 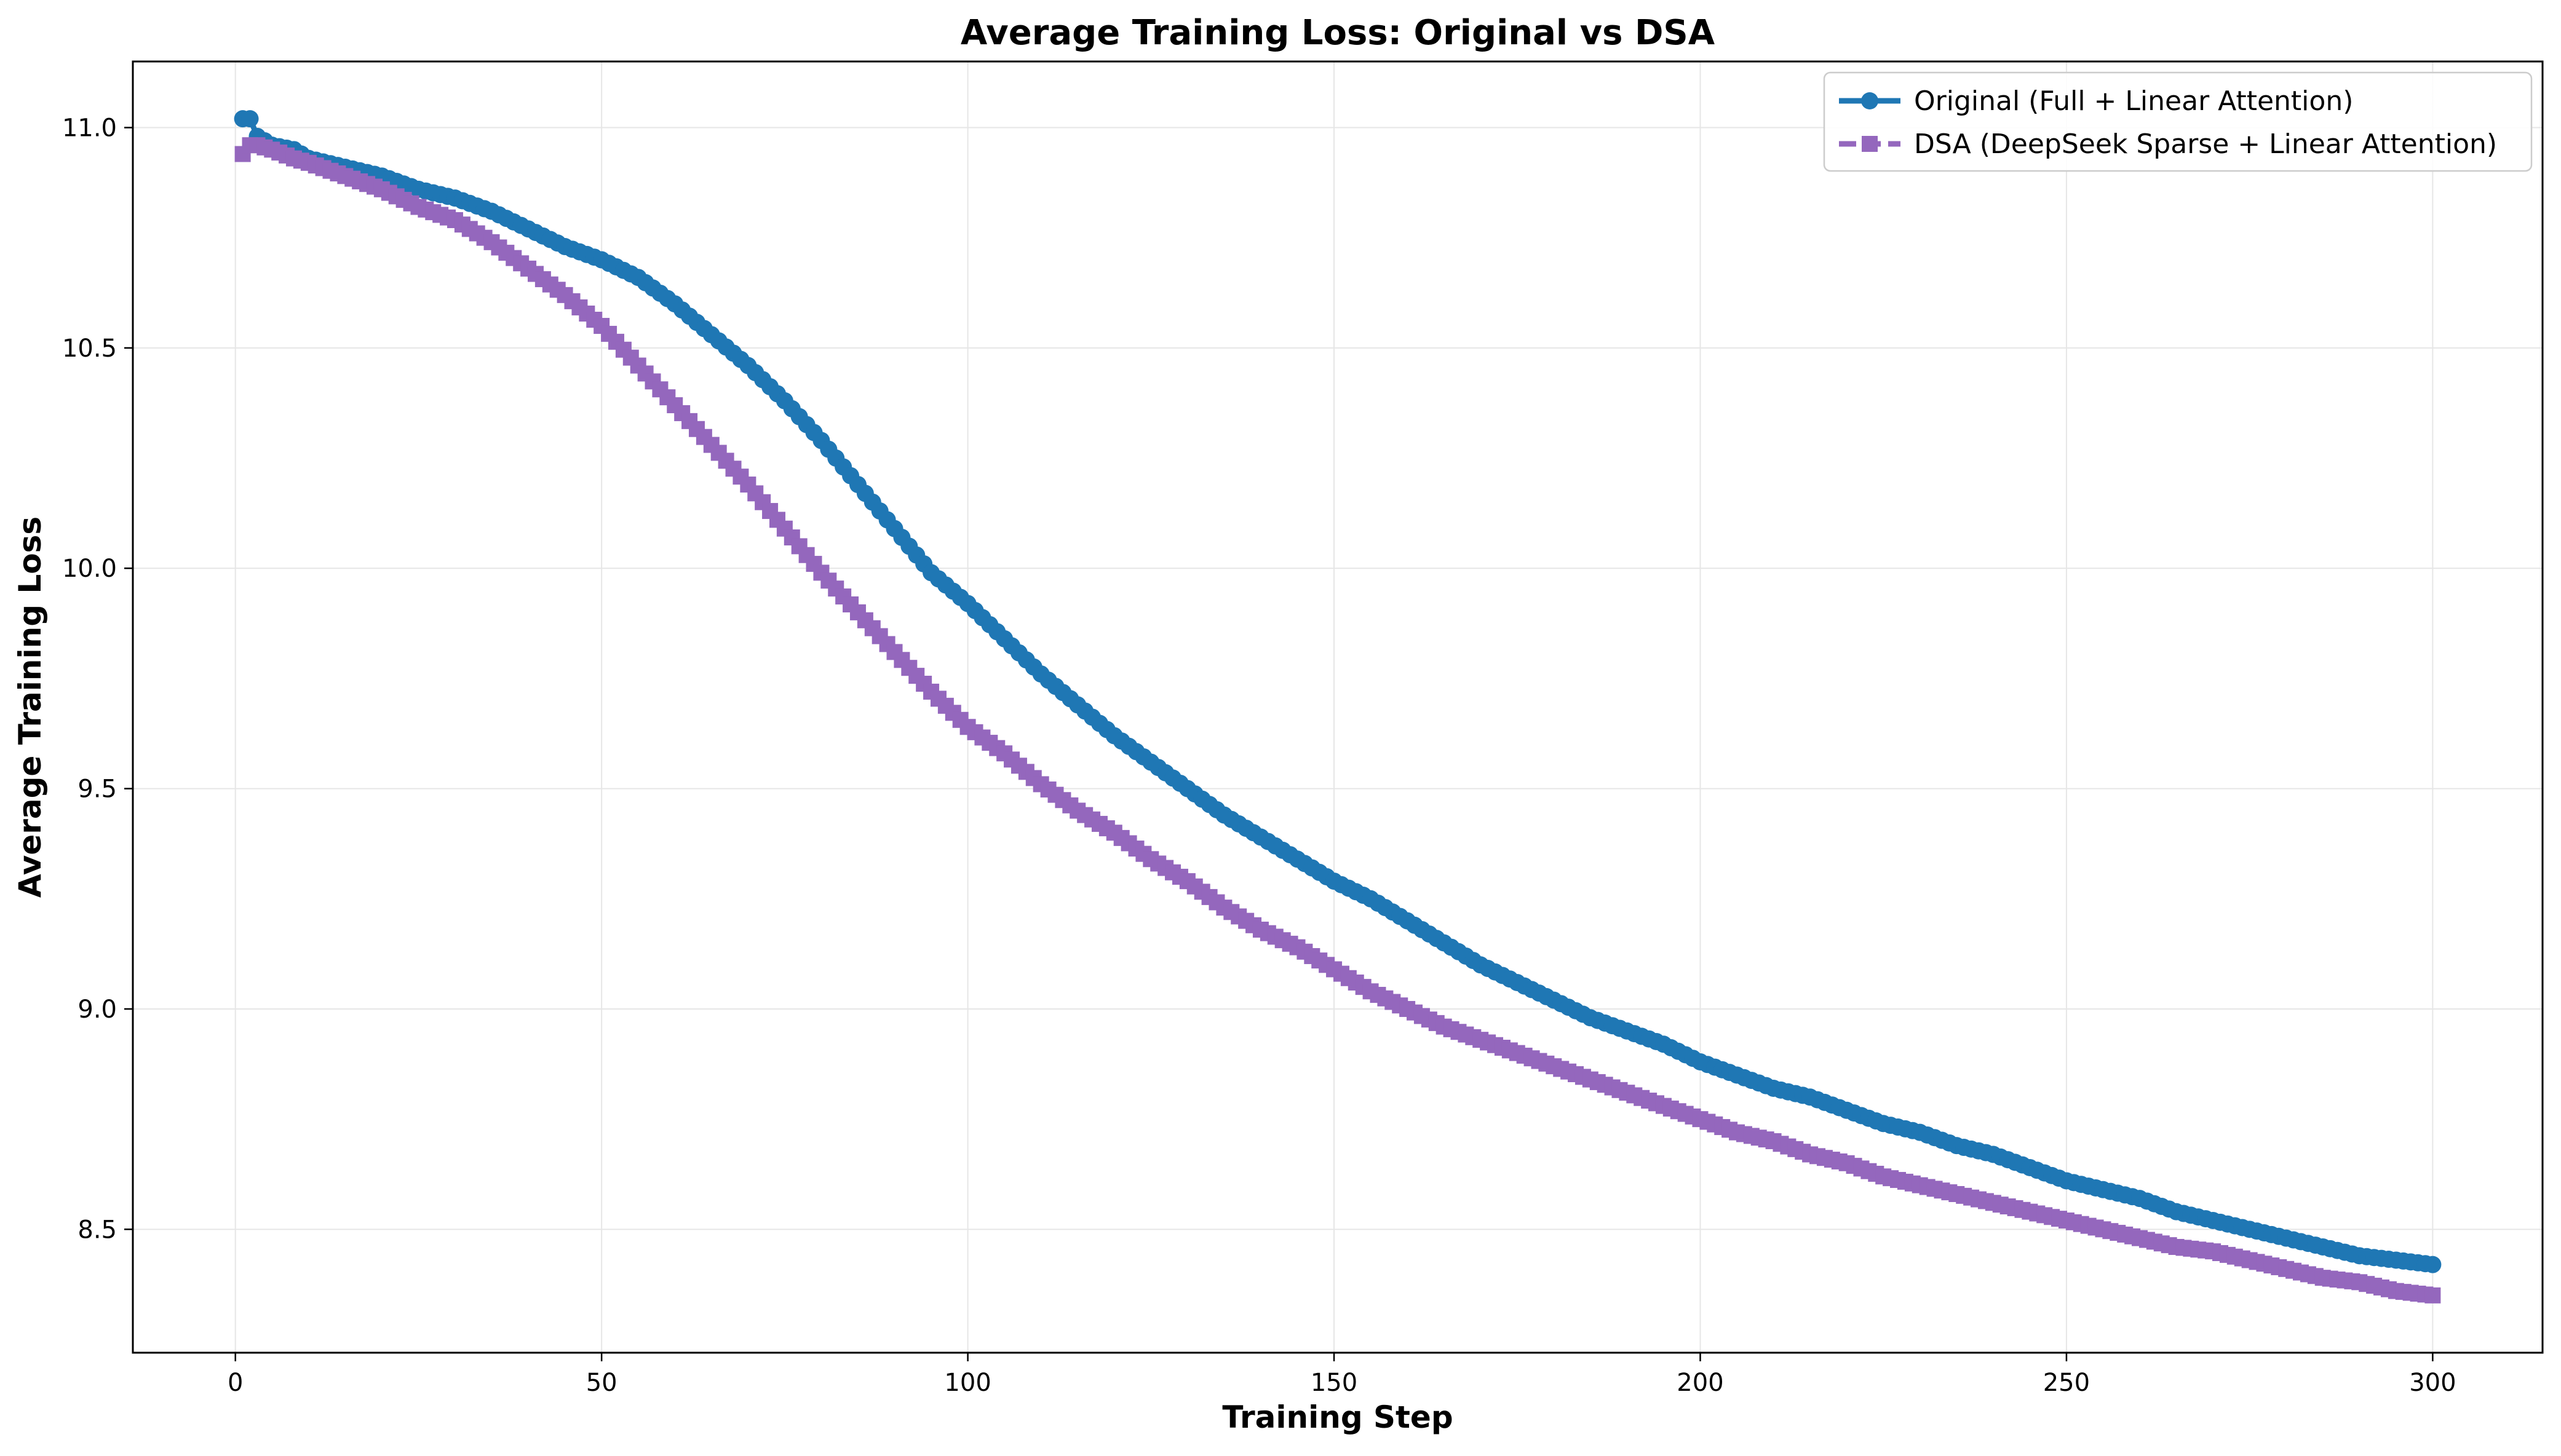 What do you see at coordinates (97, 789) in the screenshot?
I see `y-tick-label: 9.5` at bounding box center [97, 789].